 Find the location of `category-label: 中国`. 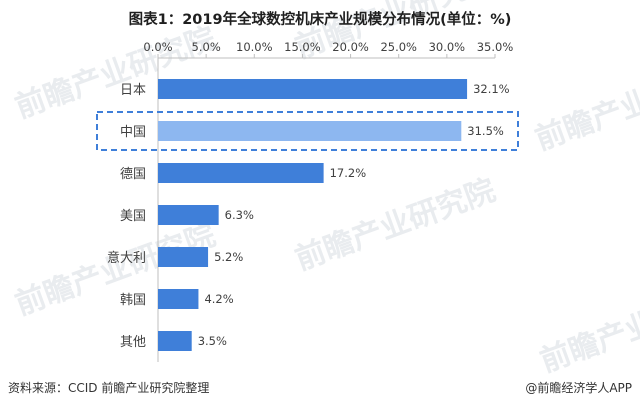

category-label: 中国 is located at coordinates (133, 132).